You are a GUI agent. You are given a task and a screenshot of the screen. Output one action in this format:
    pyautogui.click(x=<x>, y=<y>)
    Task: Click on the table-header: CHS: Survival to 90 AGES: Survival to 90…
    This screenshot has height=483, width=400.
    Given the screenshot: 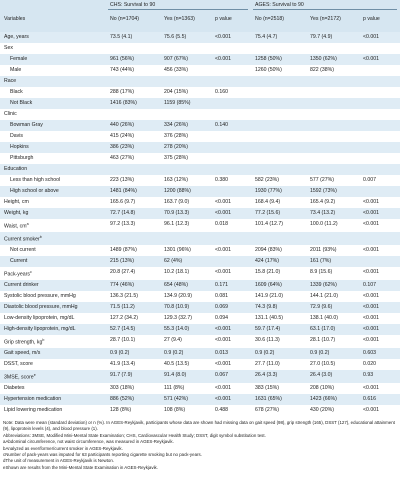 What is the action you would take?
    pyautogui.click(x=200, y=16)
    